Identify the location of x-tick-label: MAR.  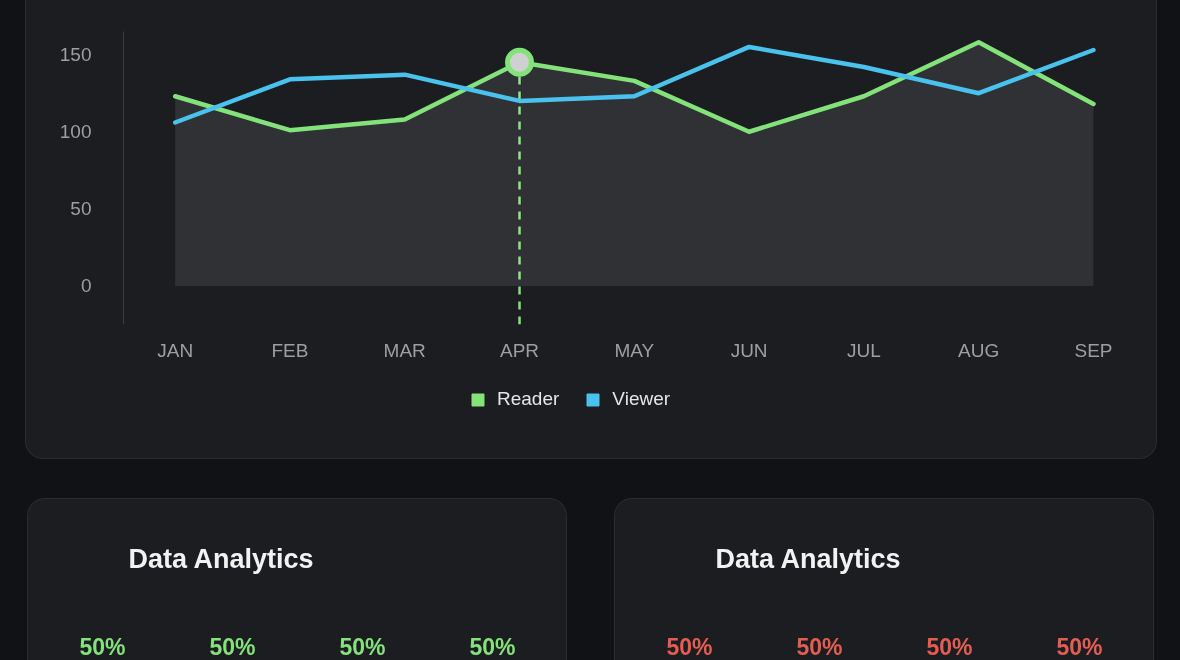
(404, 350).